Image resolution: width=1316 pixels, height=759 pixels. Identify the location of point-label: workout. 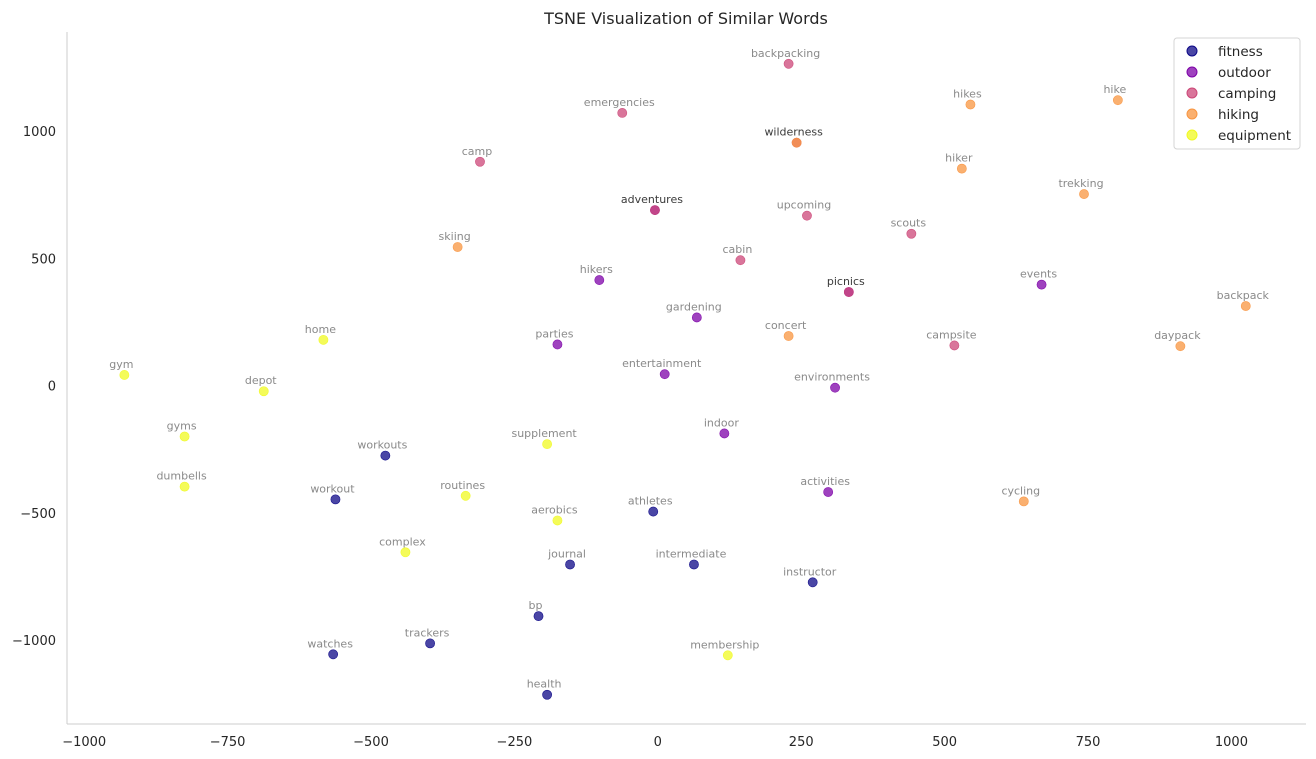
(332, 488).